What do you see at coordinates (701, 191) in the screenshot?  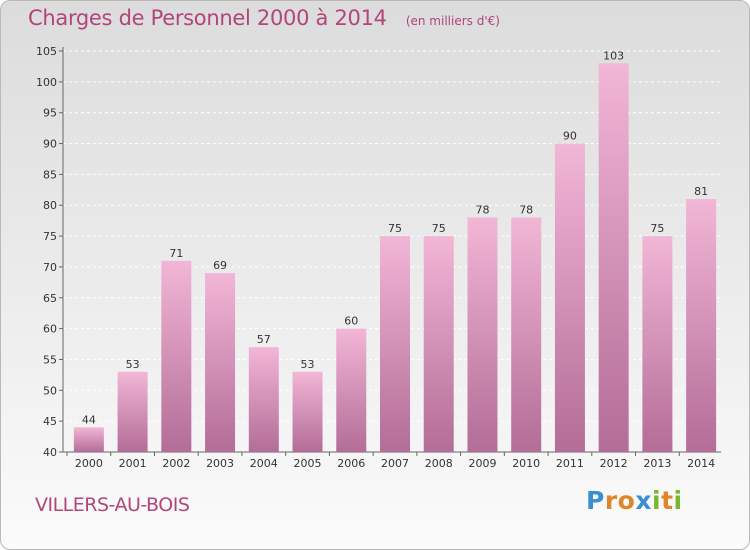 I see `bar-value-label: 81` at bounding box center [701, 191].